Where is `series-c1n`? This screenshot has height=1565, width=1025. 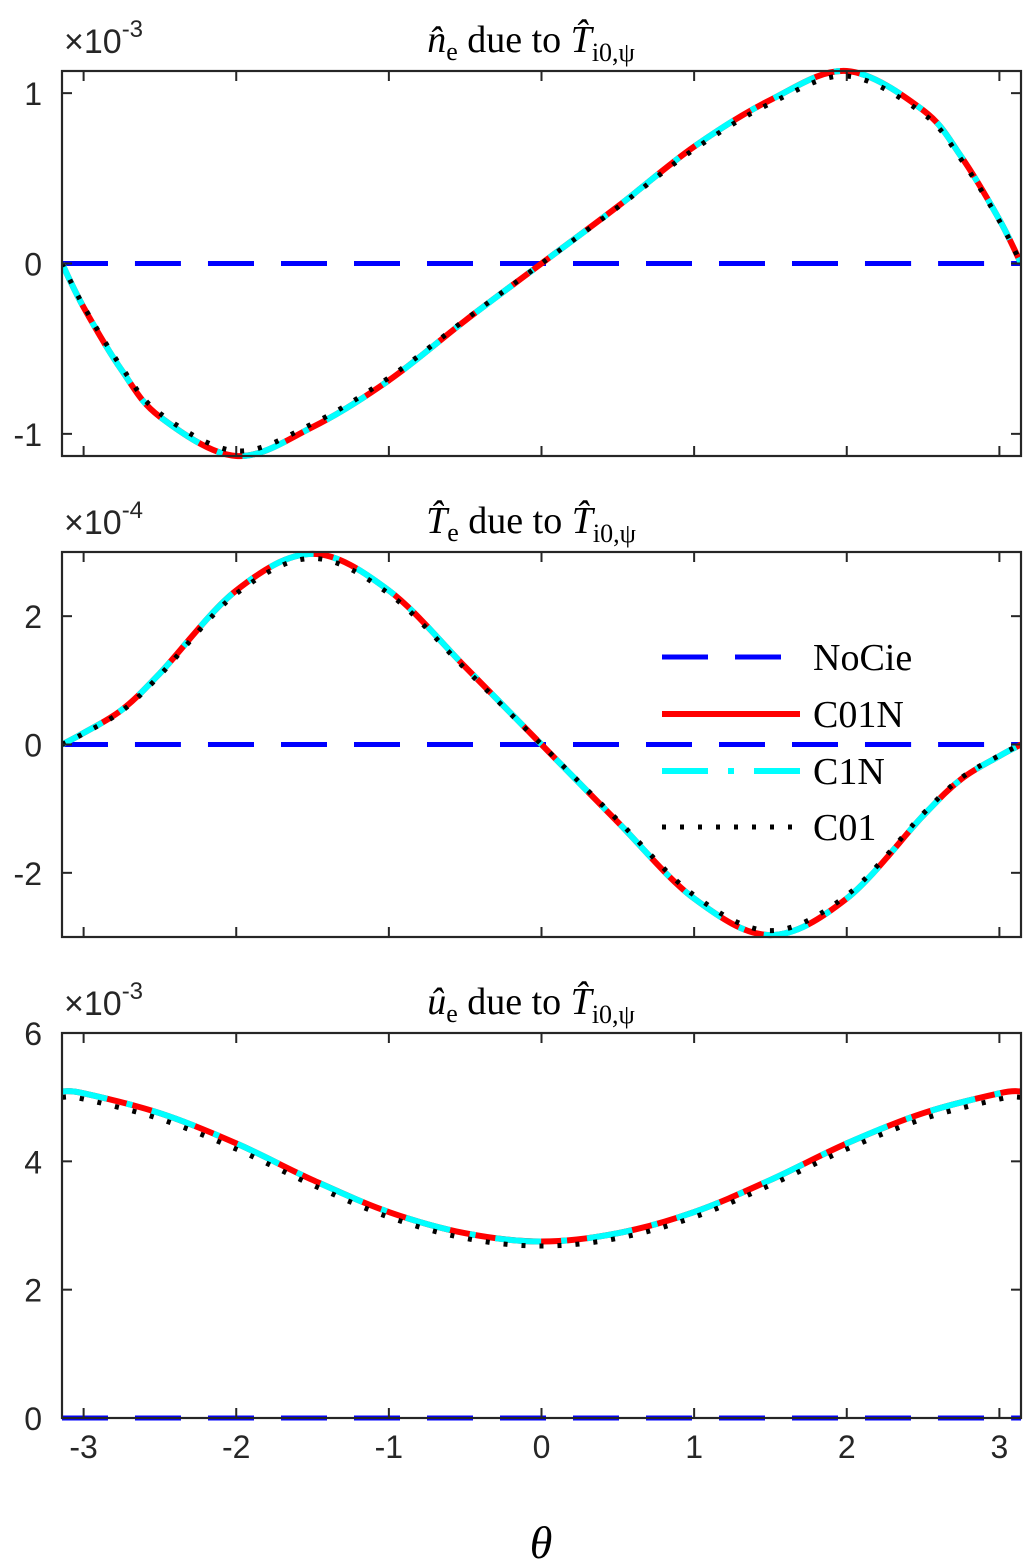 series-c1n is located at coordinates (541, 1166).